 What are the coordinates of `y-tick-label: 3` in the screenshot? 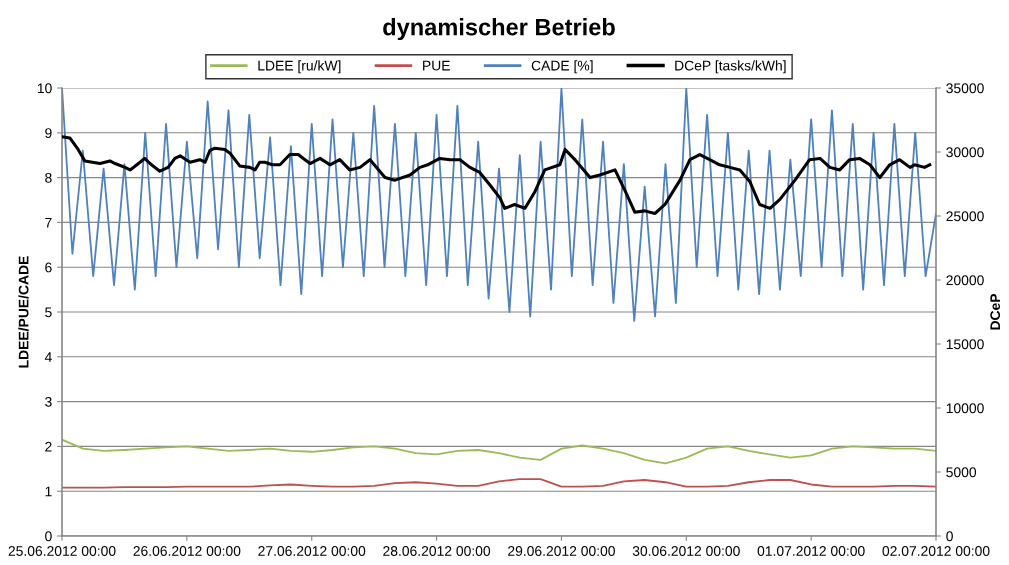 It's located at (48, 401).